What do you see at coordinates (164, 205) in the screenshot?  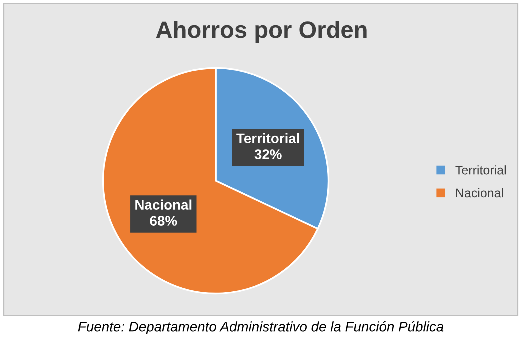 I see `slice-label: Nacional` at bounding box center [164, 205].